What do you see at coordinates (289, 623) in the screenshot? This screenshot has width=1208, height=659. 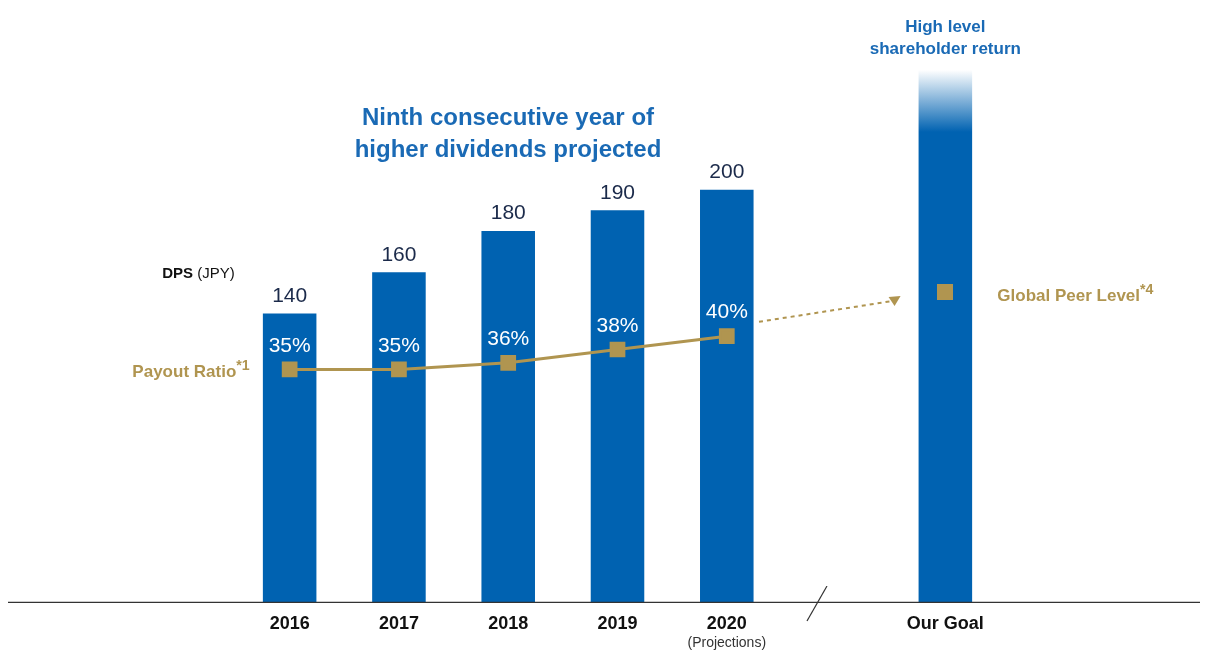 I see `x-tick-label: 2016` at bounding box center [289, 623].